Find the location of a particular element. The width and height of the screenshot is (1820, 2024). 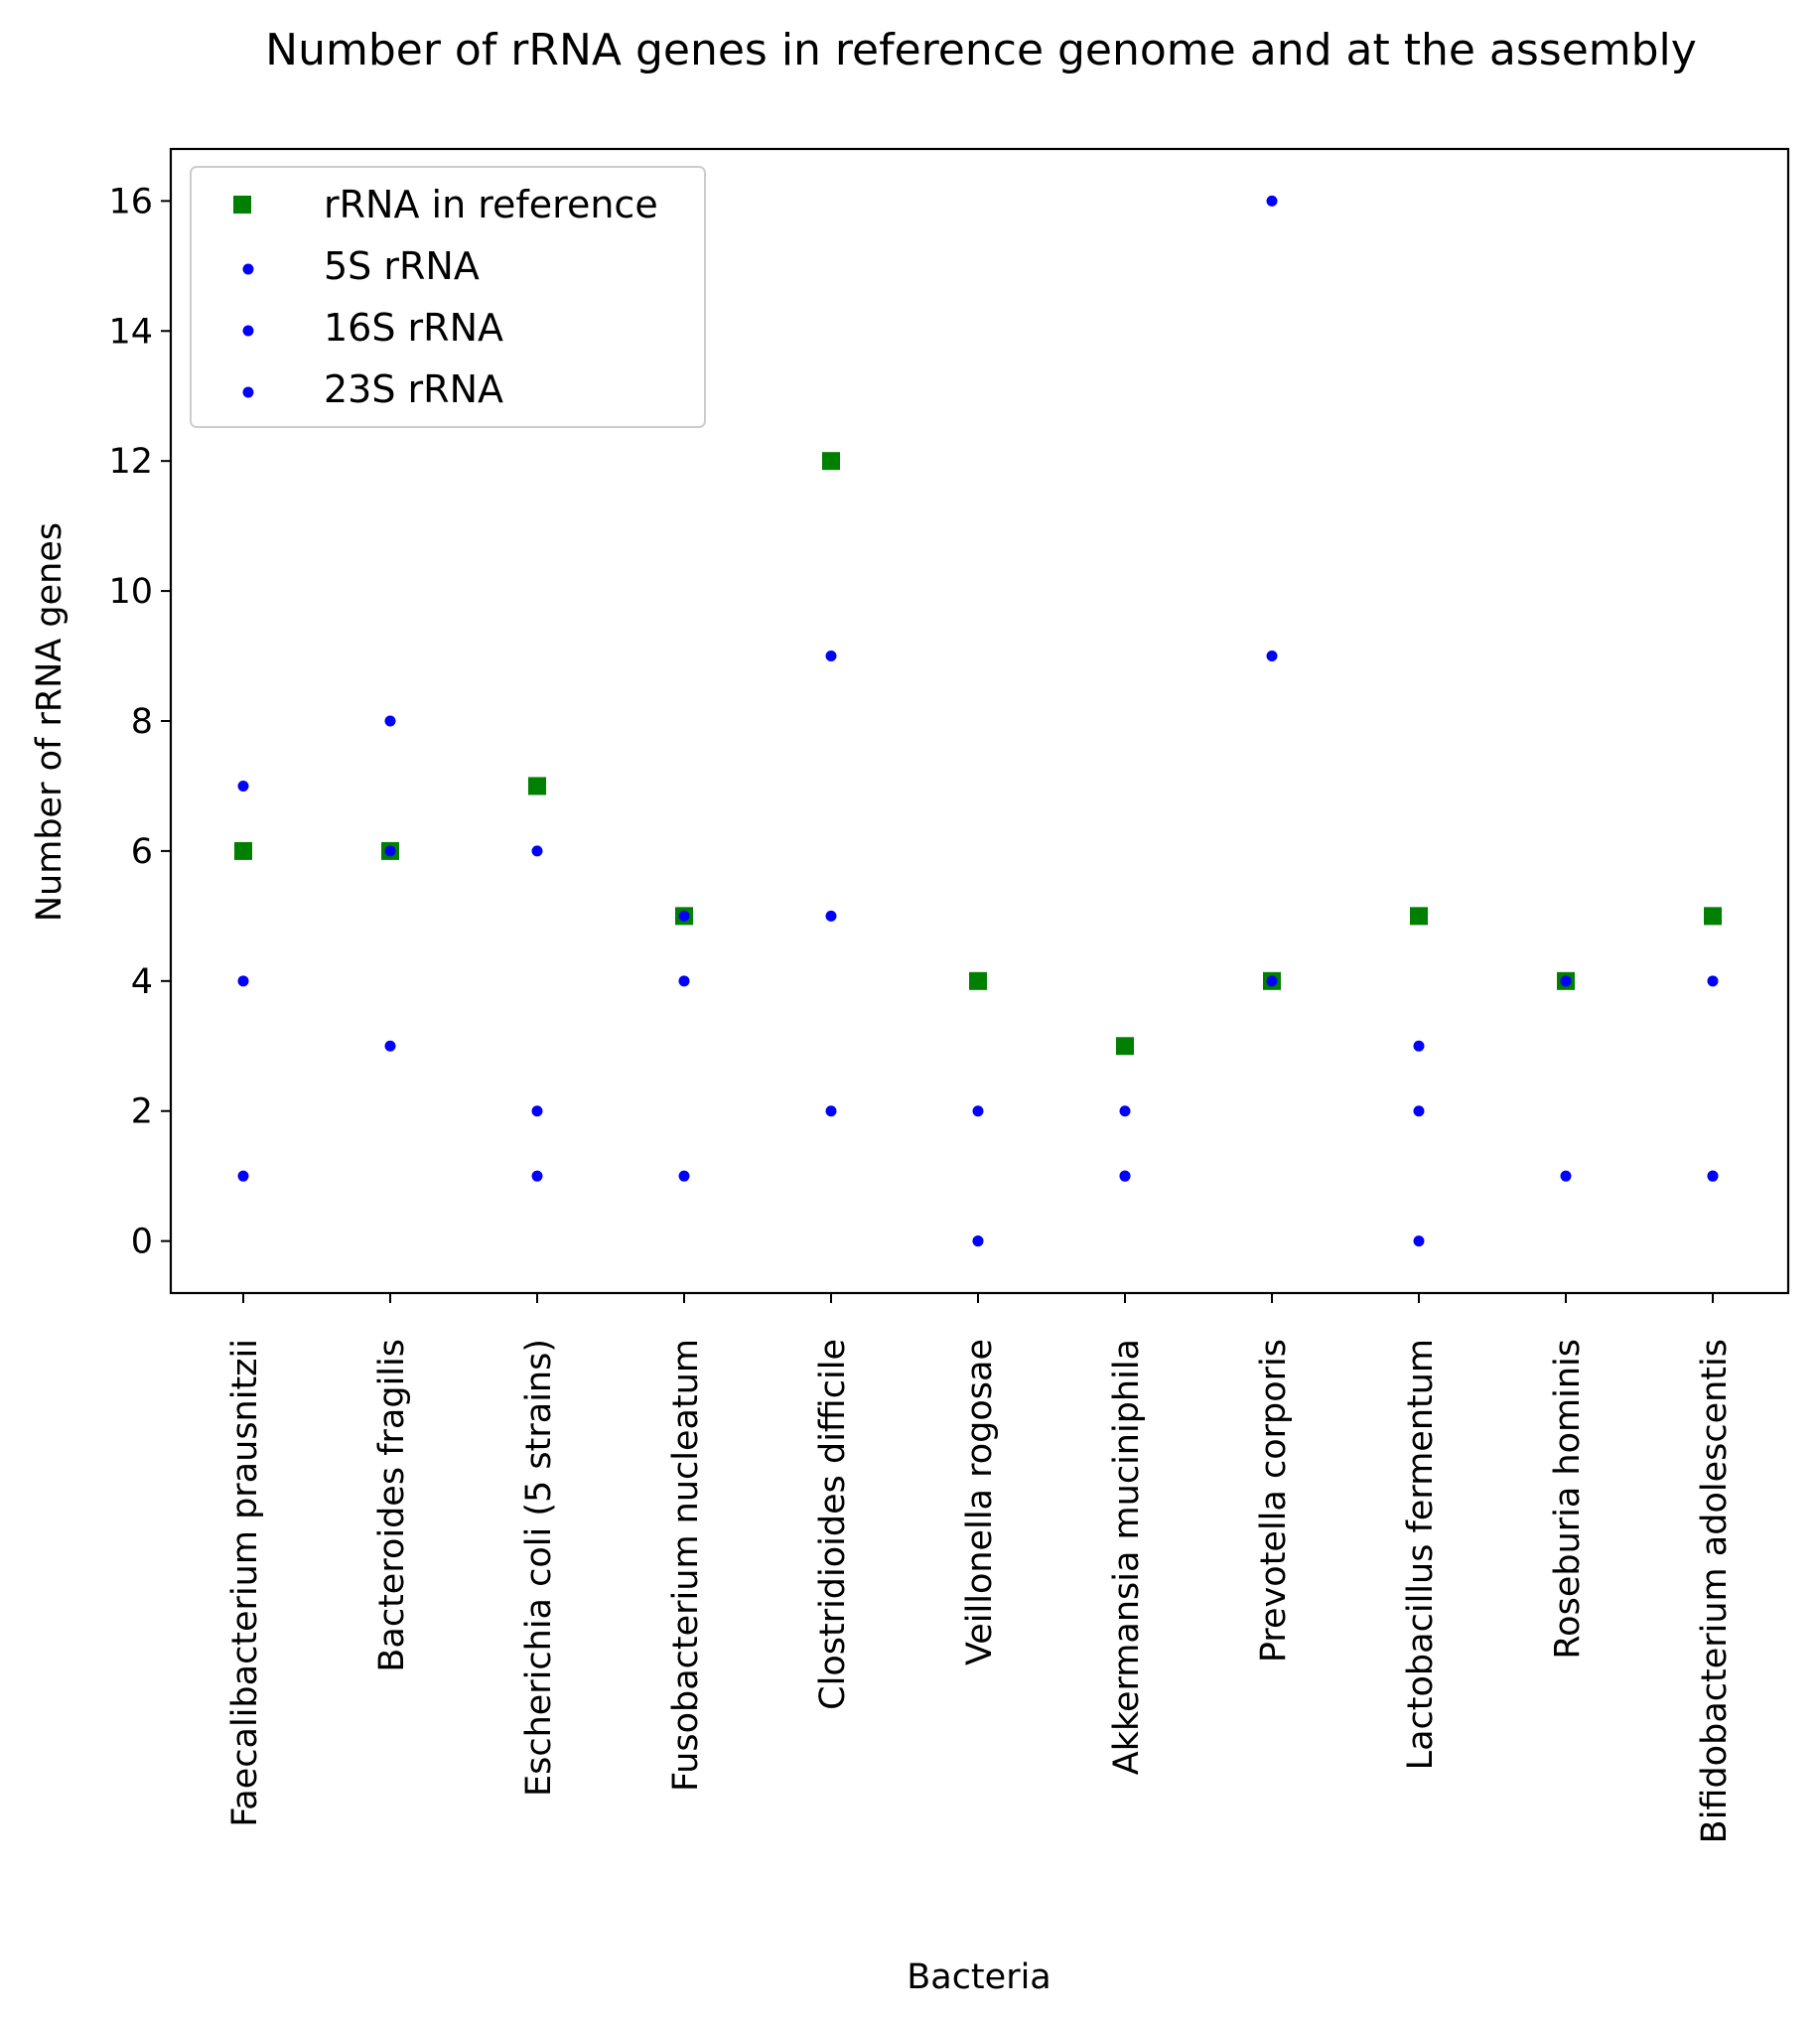

y-tick-label: 0 is located at coordinates (142, 1243).